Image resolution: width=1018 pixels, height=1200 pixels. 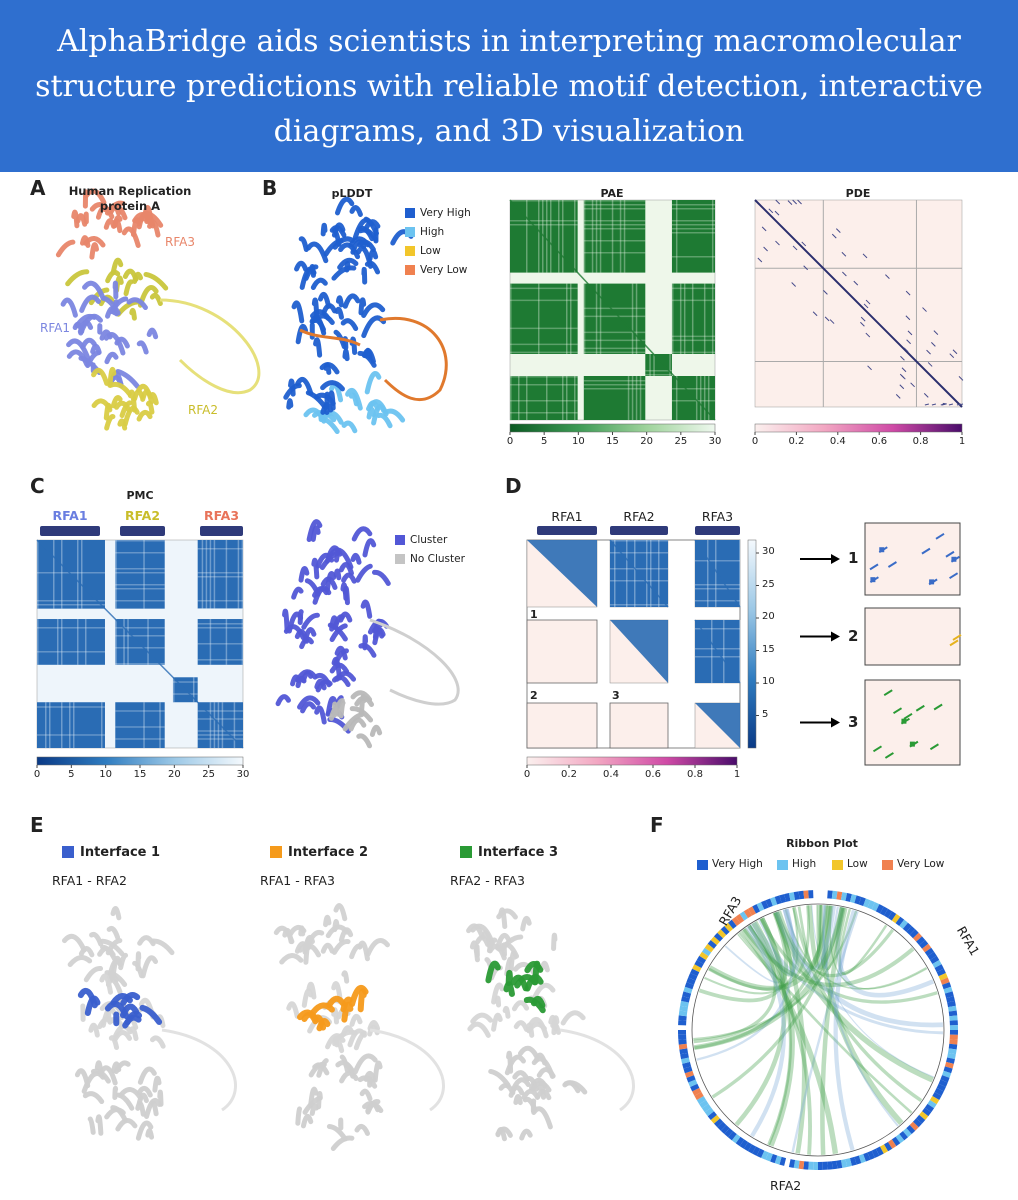 I want to click on panel-title: PDE, so click(x=858, y=193).